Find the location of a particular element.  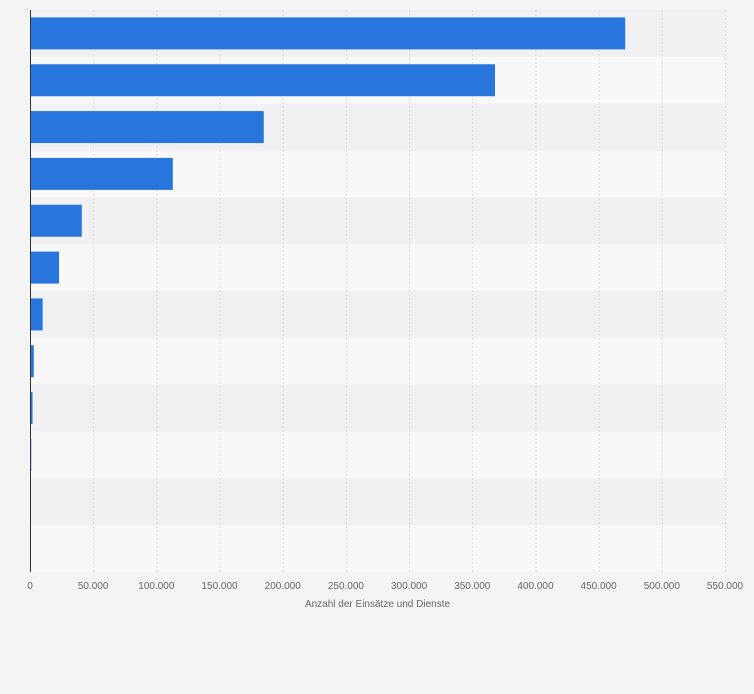

x-tick-label: 100.000 is located at coordinates (156, 586).